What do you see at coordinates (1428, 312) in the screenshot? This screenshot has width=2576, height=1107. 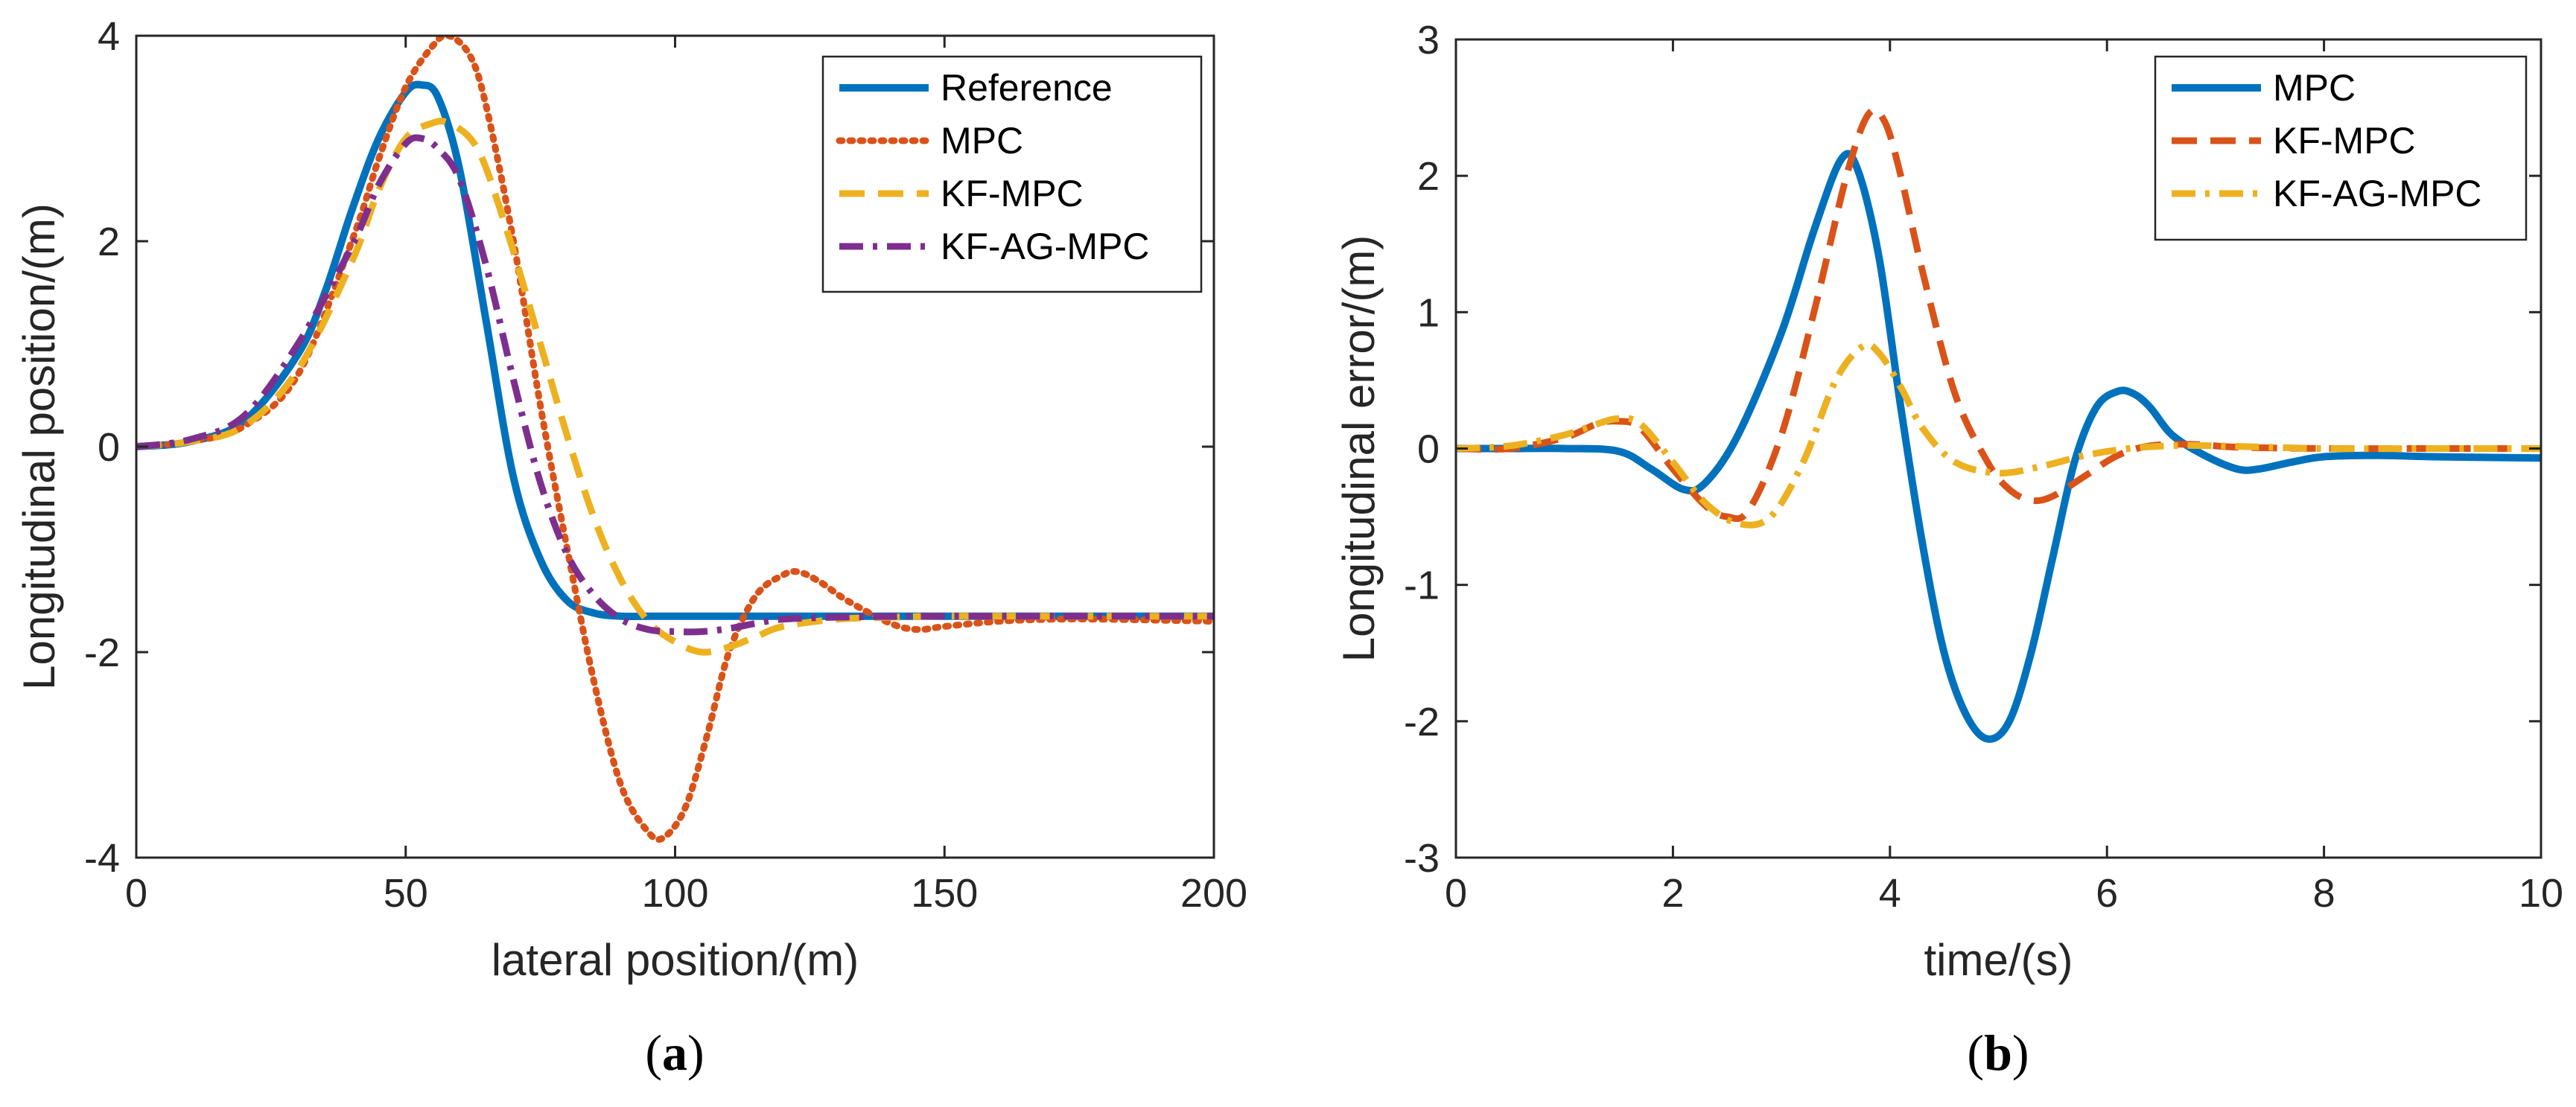 I see `y-tick-label: 1` at bounding box center [1428, 312].